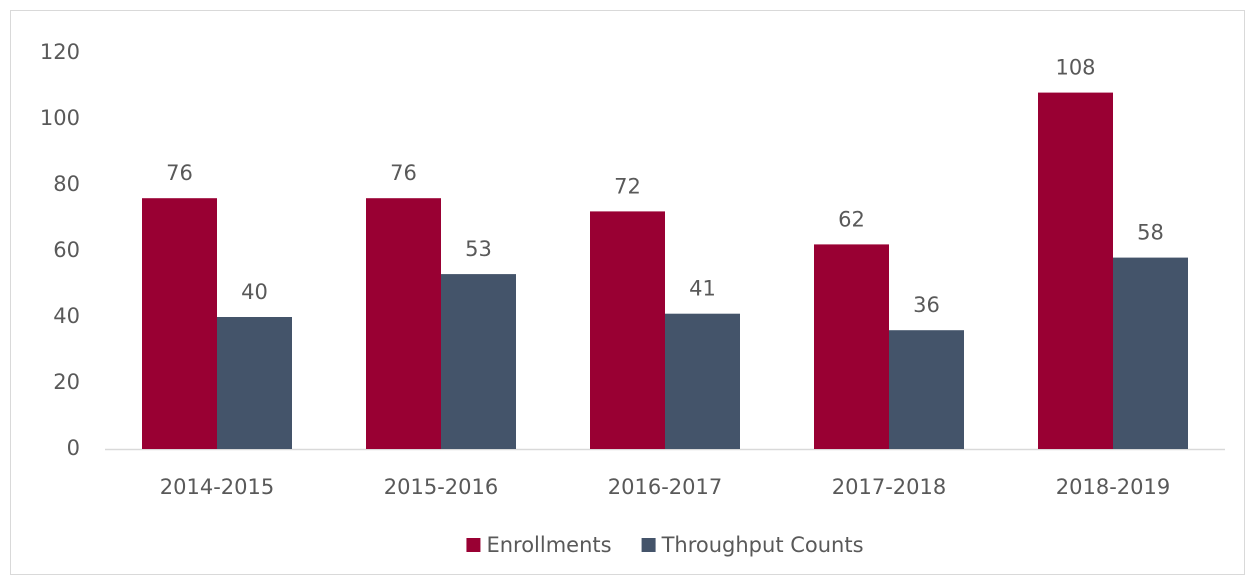 The height and width of the screenshot is (581, 1253). What do you see at coordinates (73, 448) in the screenshot?
I see `y-tick-label: 0` at bounding box center [73, 448].